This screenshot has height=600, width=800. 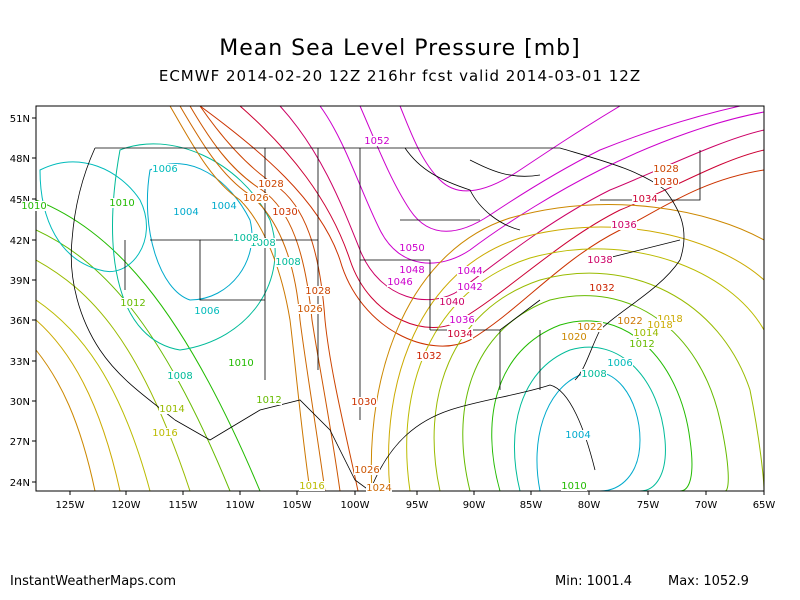 I want to click on min-pressure: Min: 1001.4, so click(x=594, y=581).